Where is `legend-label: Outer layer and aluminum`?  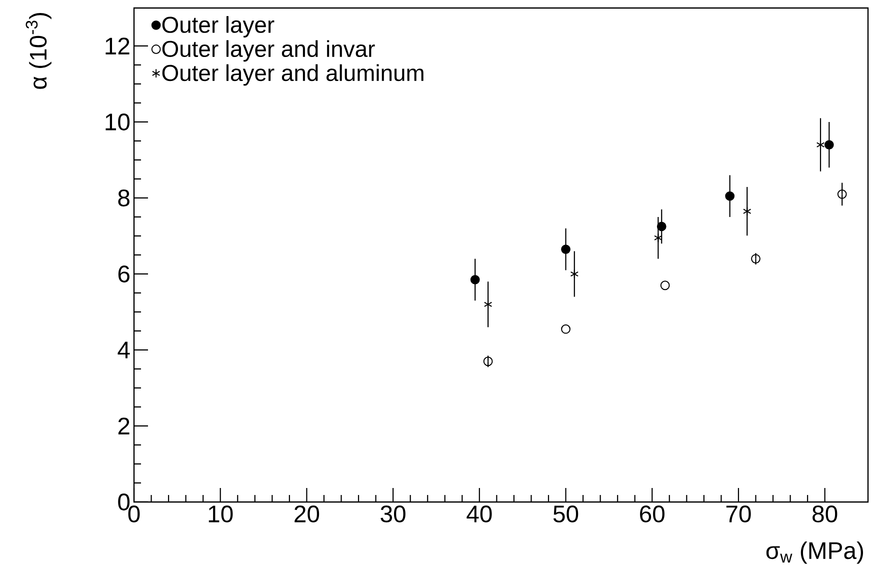
legend-label: Outer layer and aluminum is located at coordinates (293, 75).